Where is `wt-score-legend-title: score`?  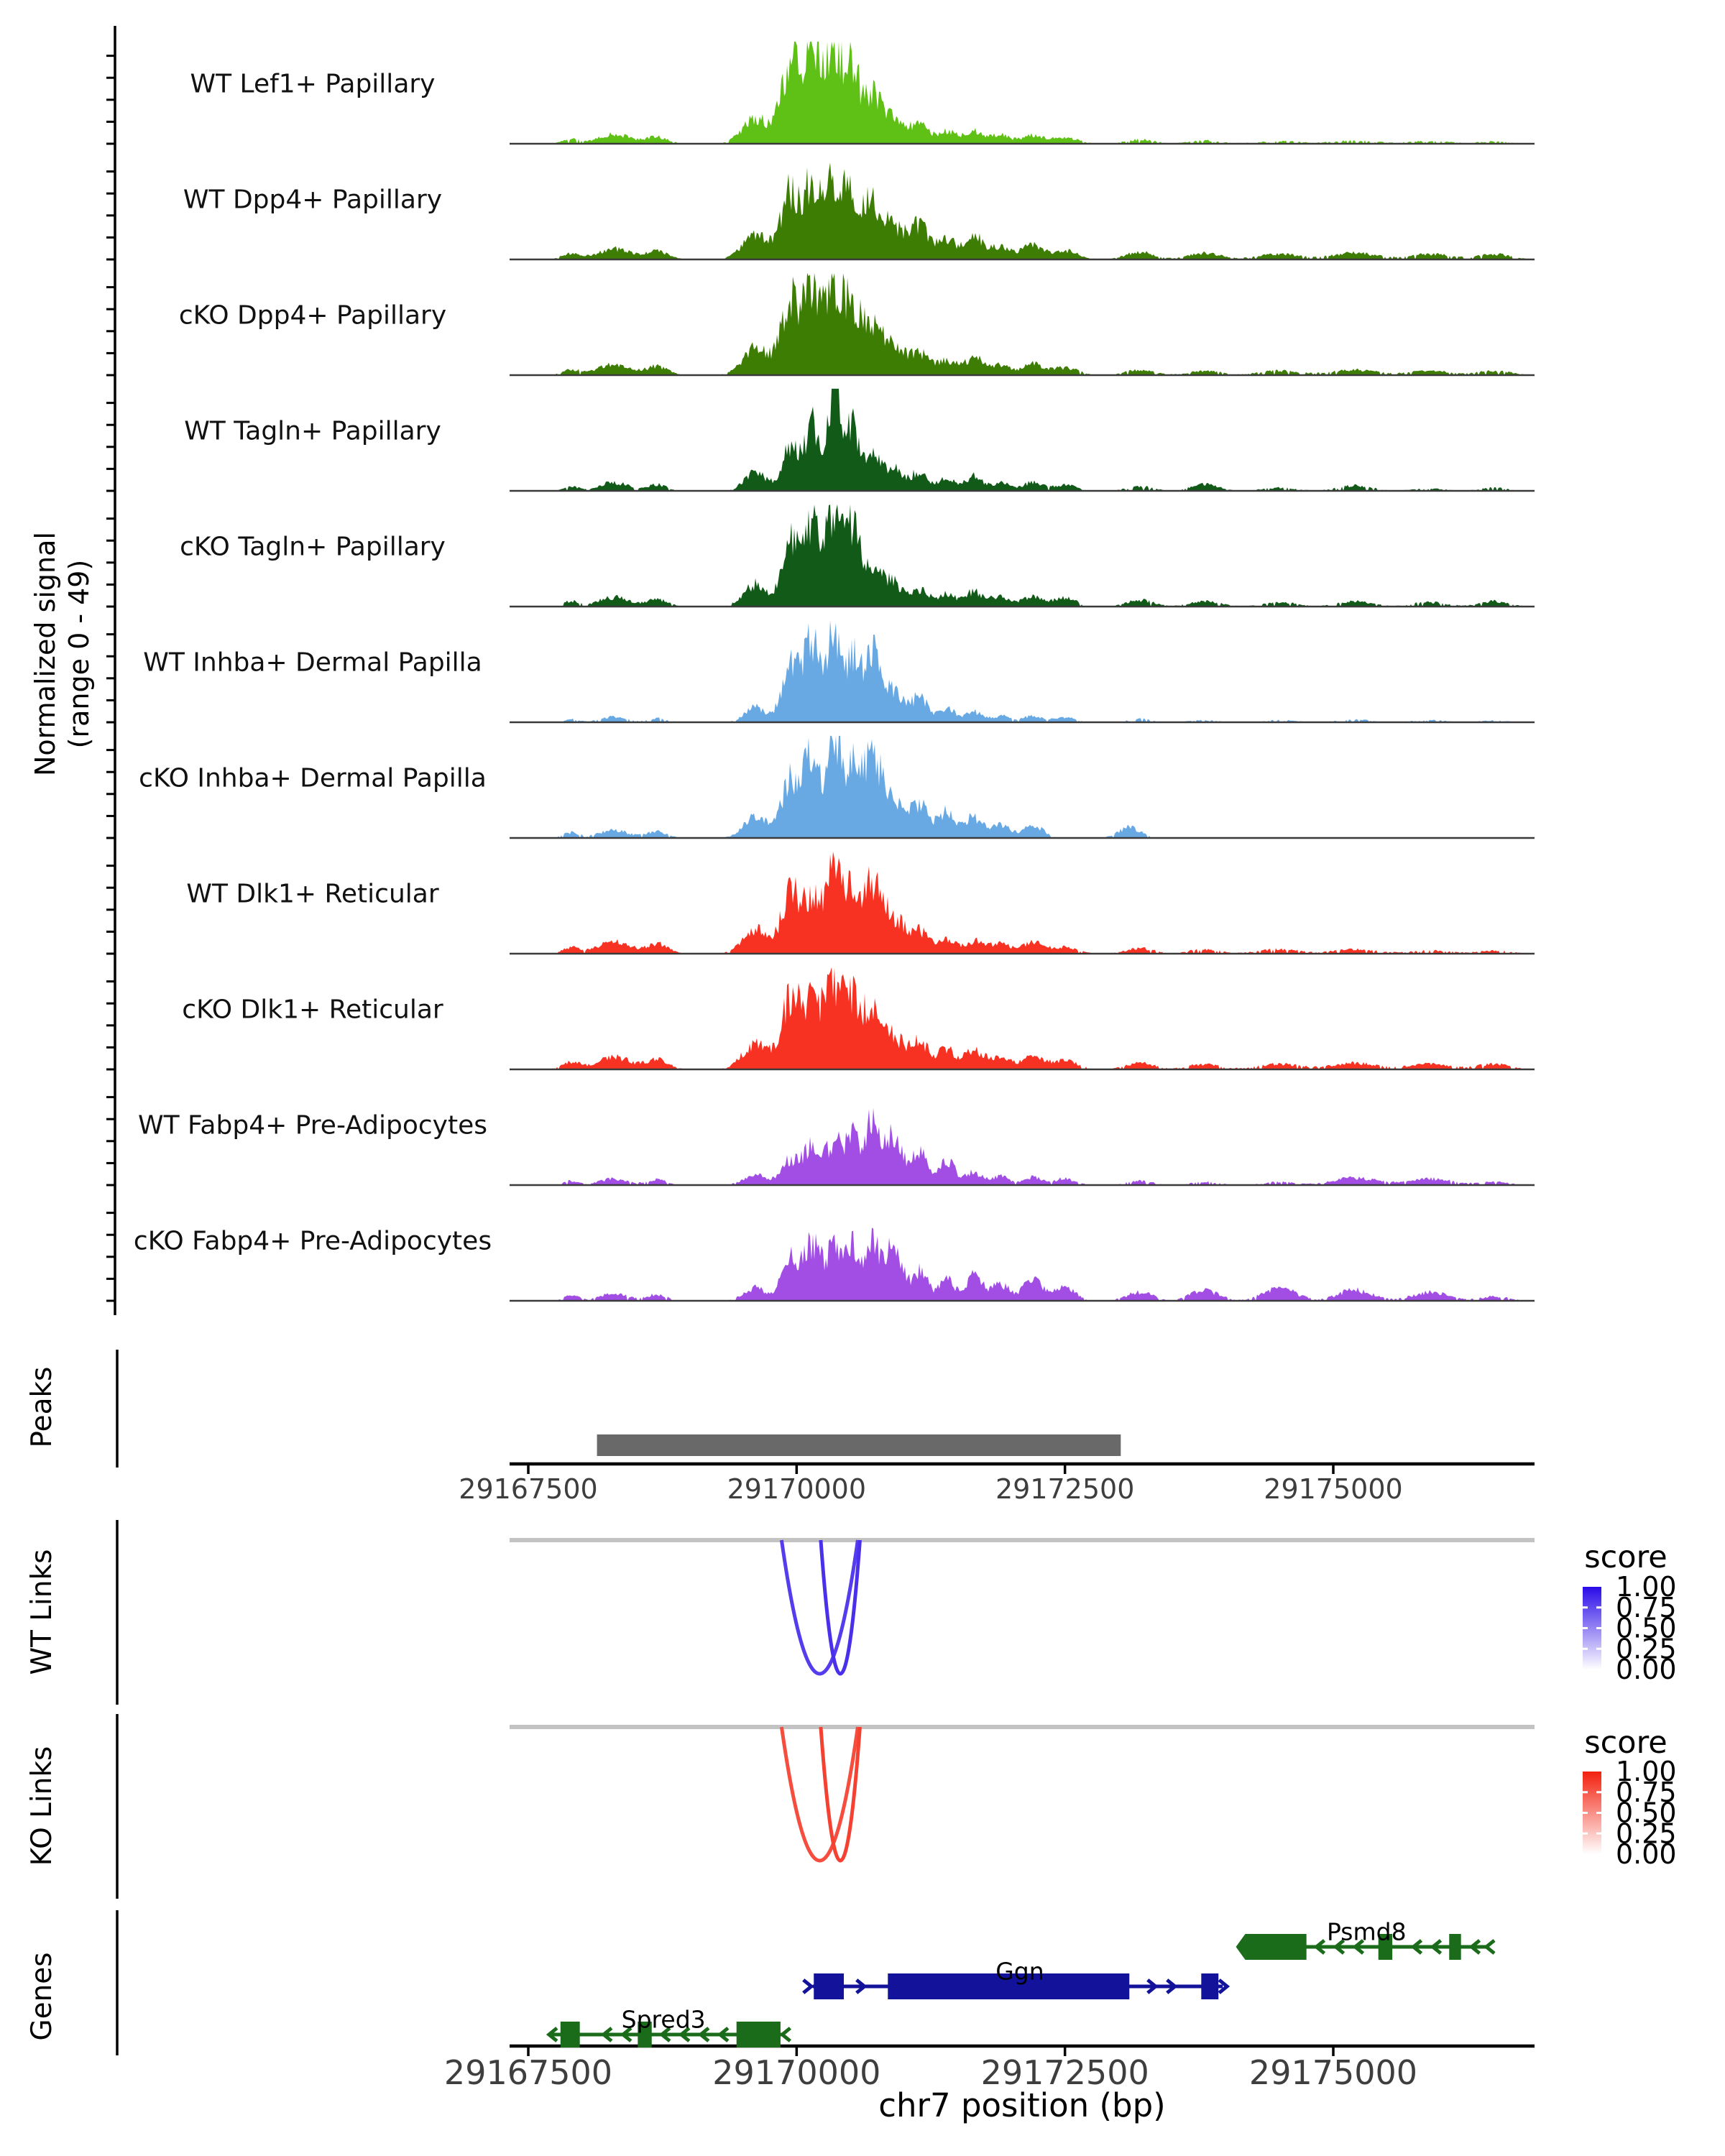
wt-score-legend-title: score is located at coordinates (1626, 1557).